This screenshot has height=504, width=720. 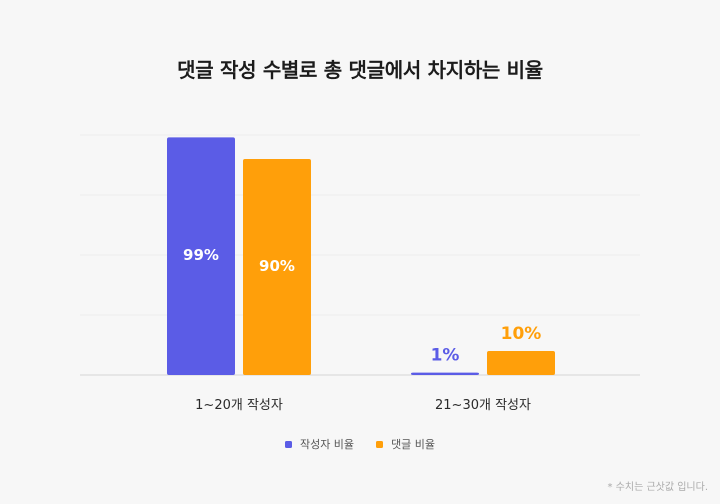 What do you see at coordinates (362, 306) in the screenshot?
I see `data-labels: 99% 90% 1% 10%` at bounding box center [362, 306].